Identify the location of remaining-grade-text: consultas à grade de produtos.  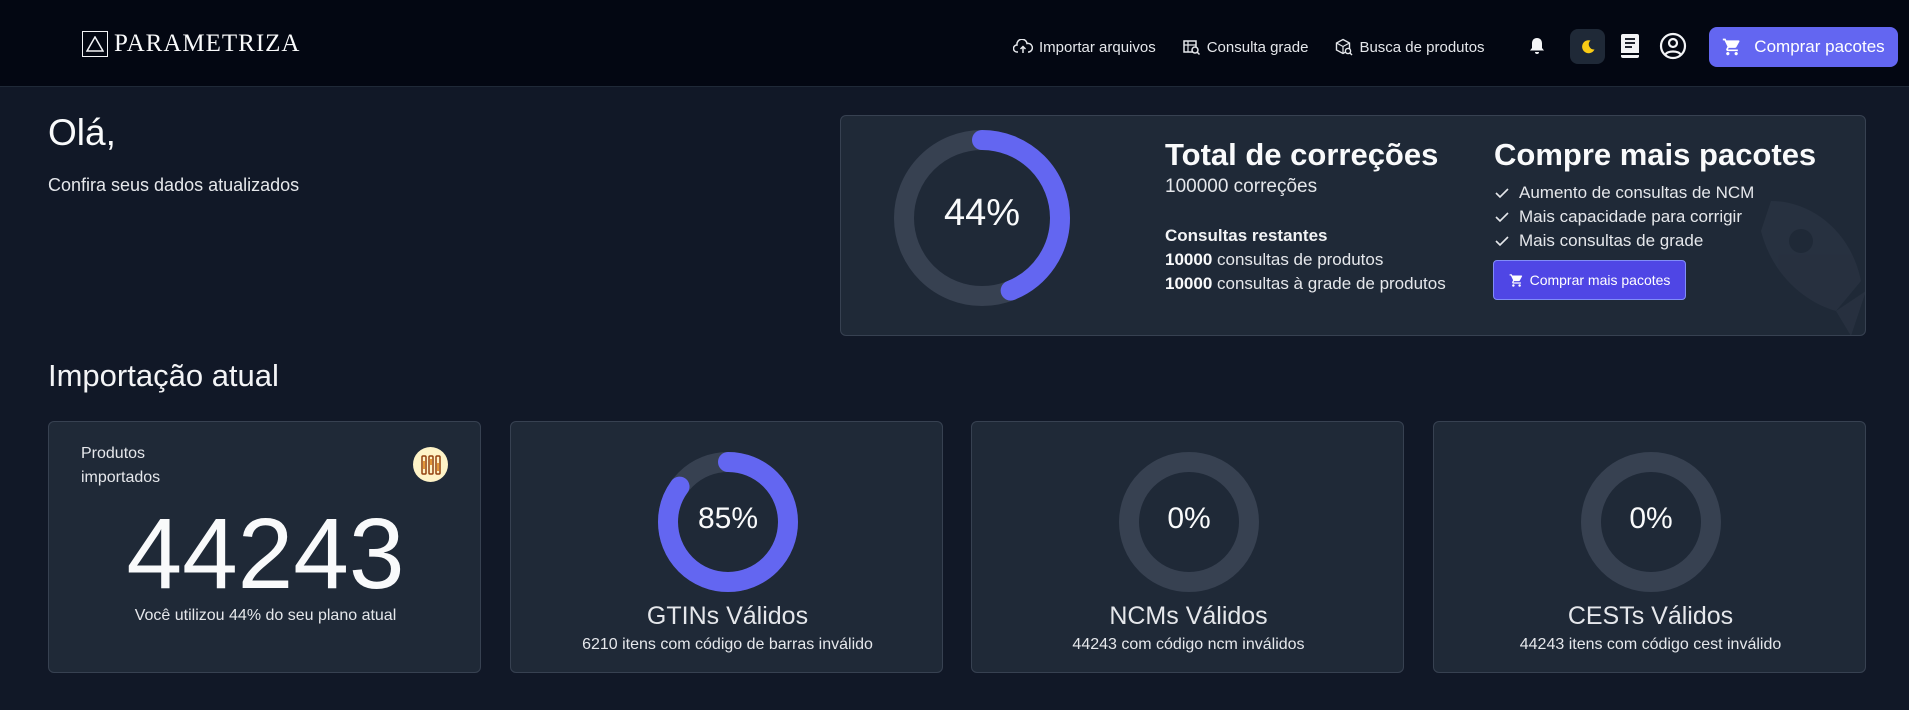
(1331, 283).